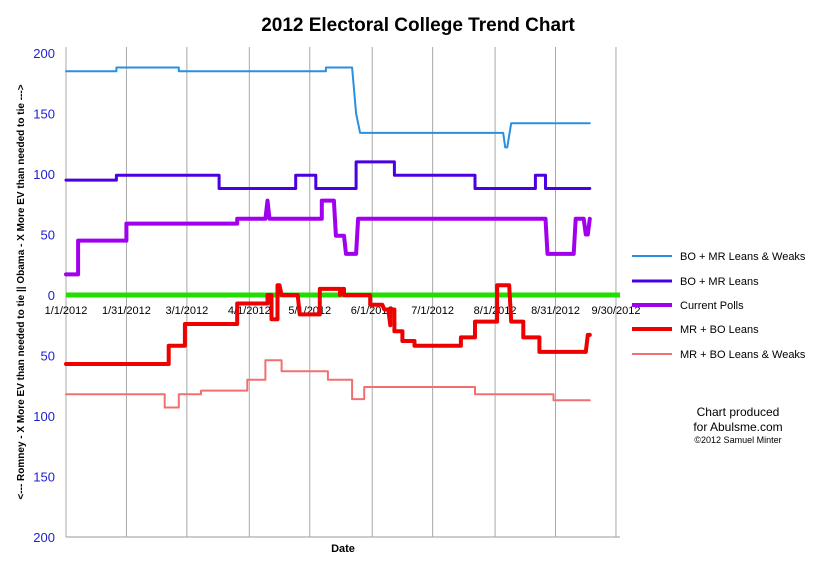 The width and height of the screenshot is (838, 569). Describe the element at coordinates (719, 282) in the screenshot. I see `legend-label: BO + MR Leans` at that location.